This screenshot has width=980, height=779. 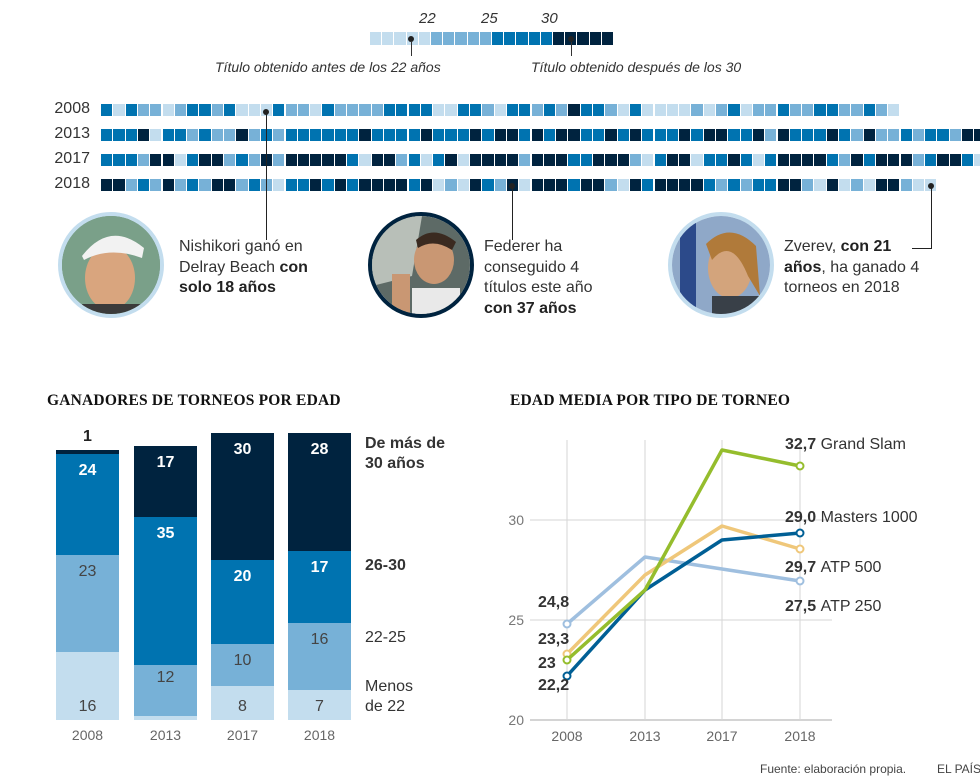 What do you see at coordinates (863, 444) in the screenshot?
I see `series-name: Grand Slam` at bounding box center [863, 444].